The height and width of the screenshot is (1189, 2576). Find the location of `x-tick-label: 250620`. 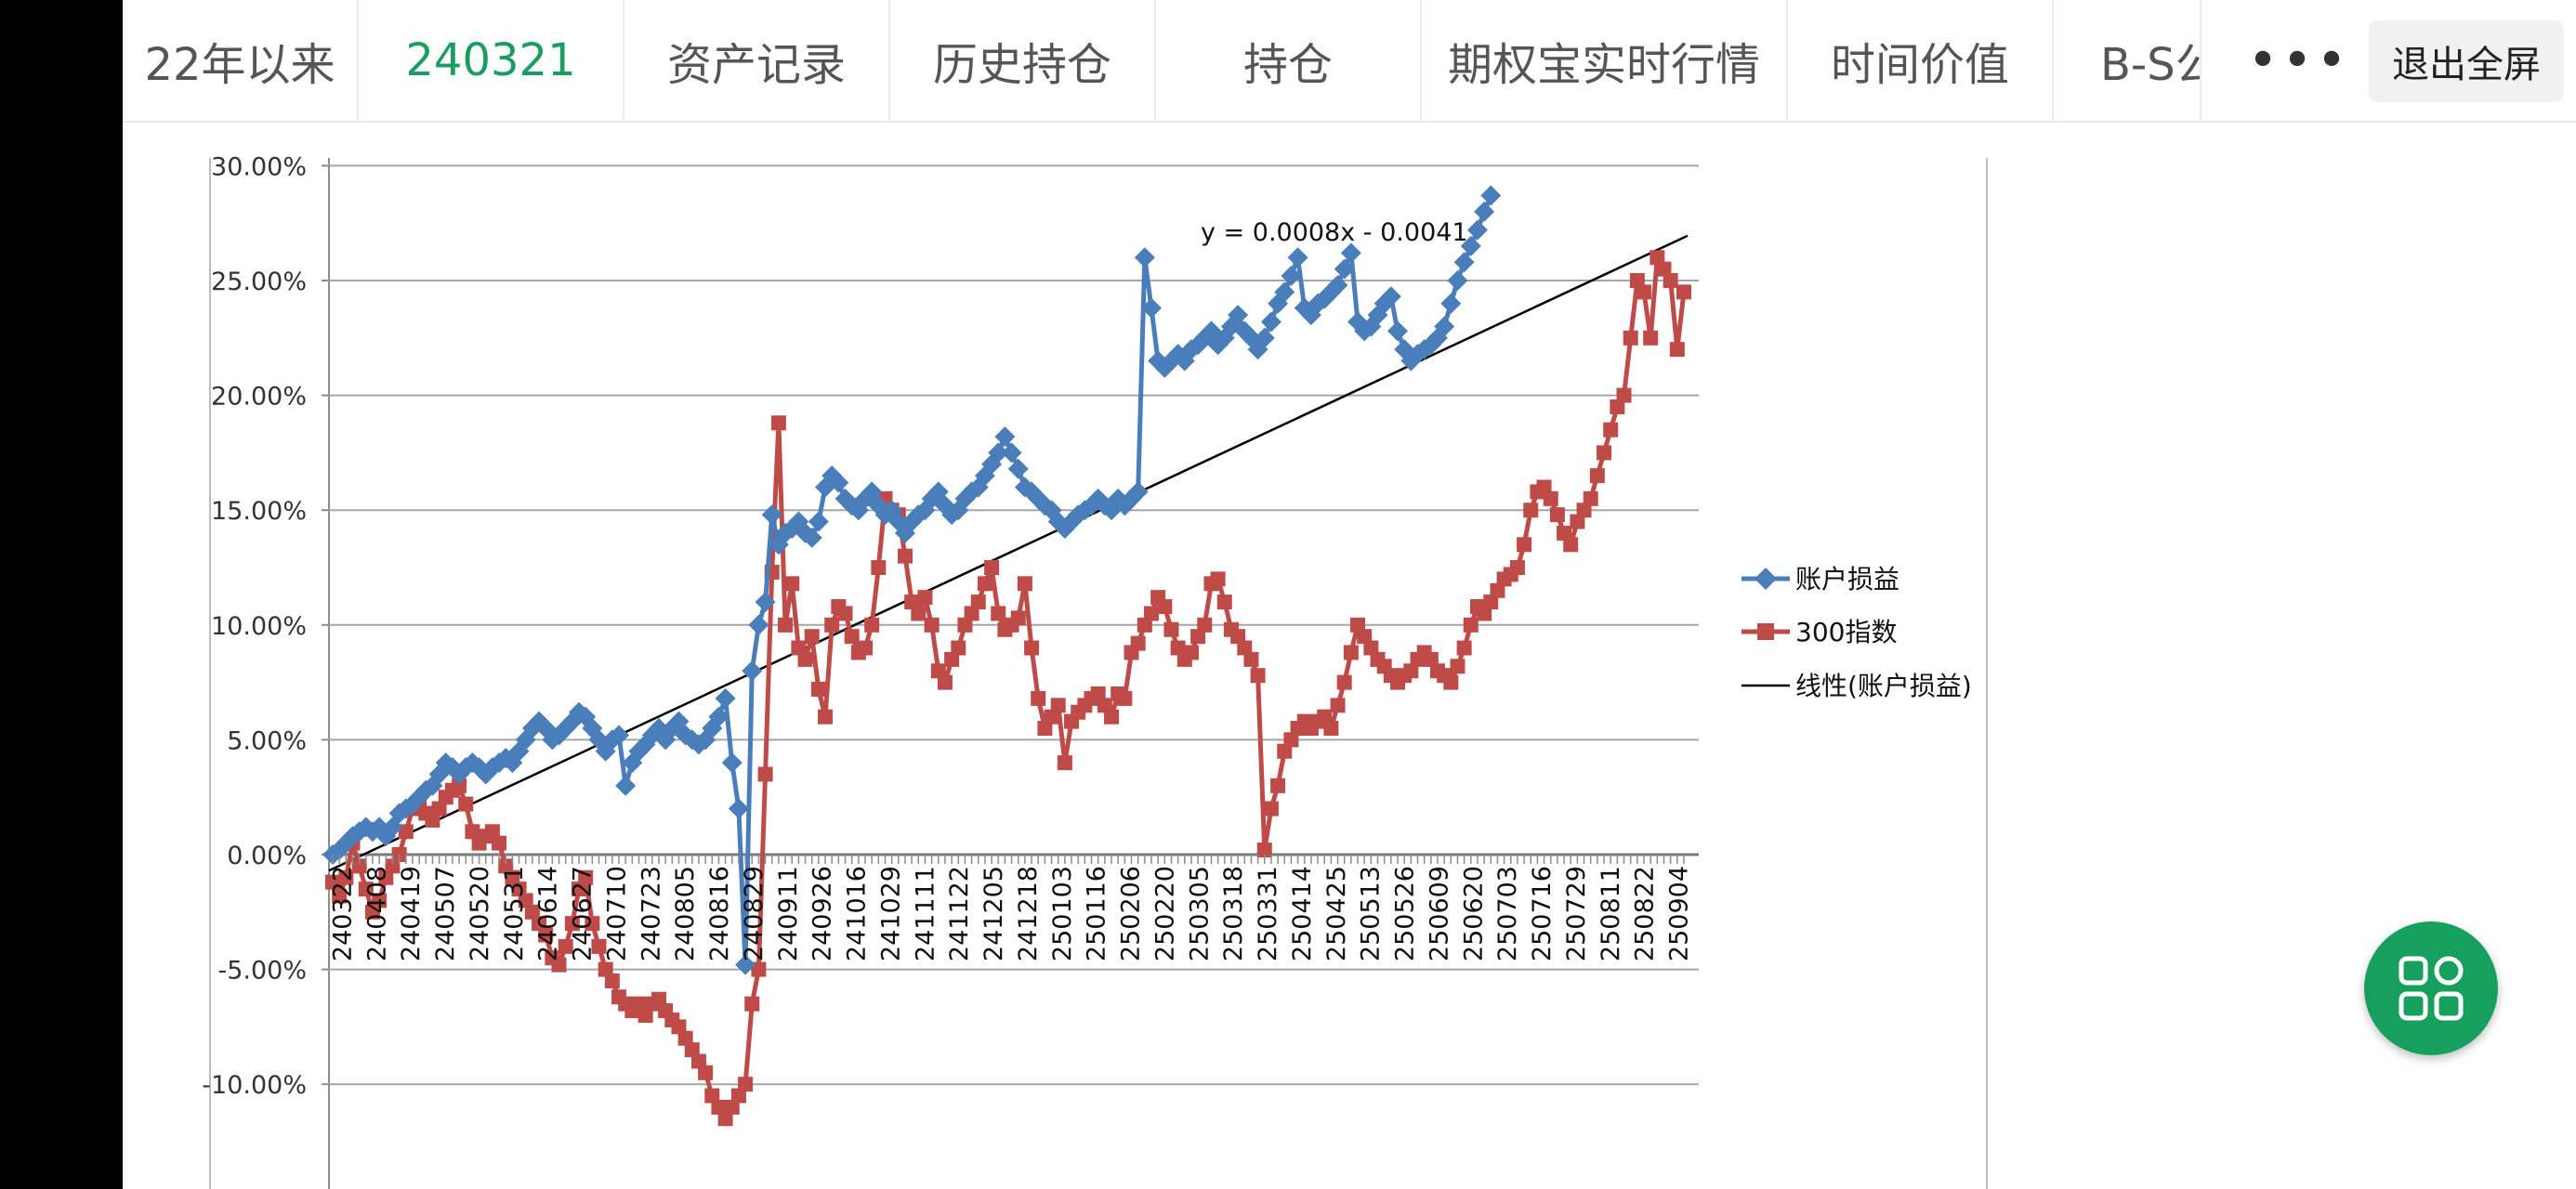

x-tick-label: 250620 is located at coordinates (1473, 913).